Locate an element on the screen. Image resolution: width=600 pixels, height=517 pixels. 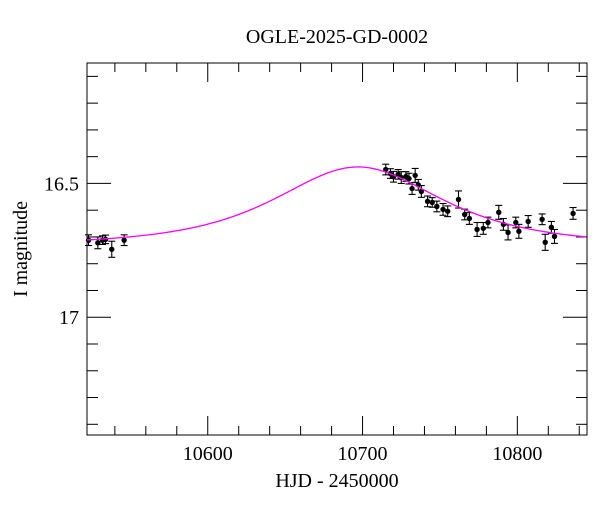
y-tick-label: 17 is located at coordinates (69, 318).